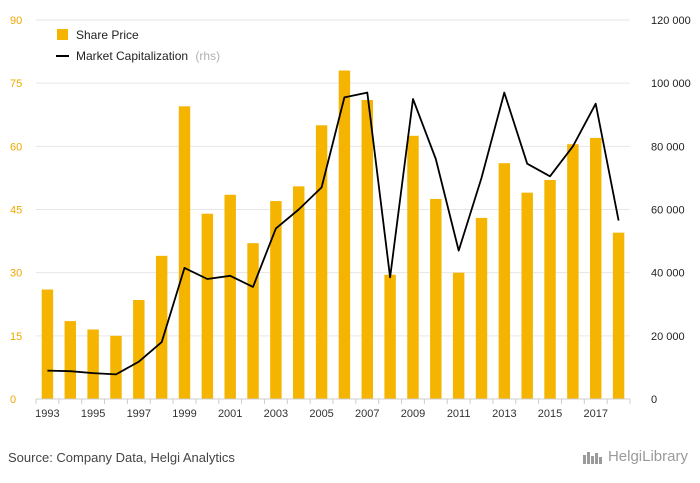 This screenshot has height=483, width=700. Describe the element at coordinates (207, 56) in the screenshot. I see `legend-line-suffix: (rhs)` at that location.